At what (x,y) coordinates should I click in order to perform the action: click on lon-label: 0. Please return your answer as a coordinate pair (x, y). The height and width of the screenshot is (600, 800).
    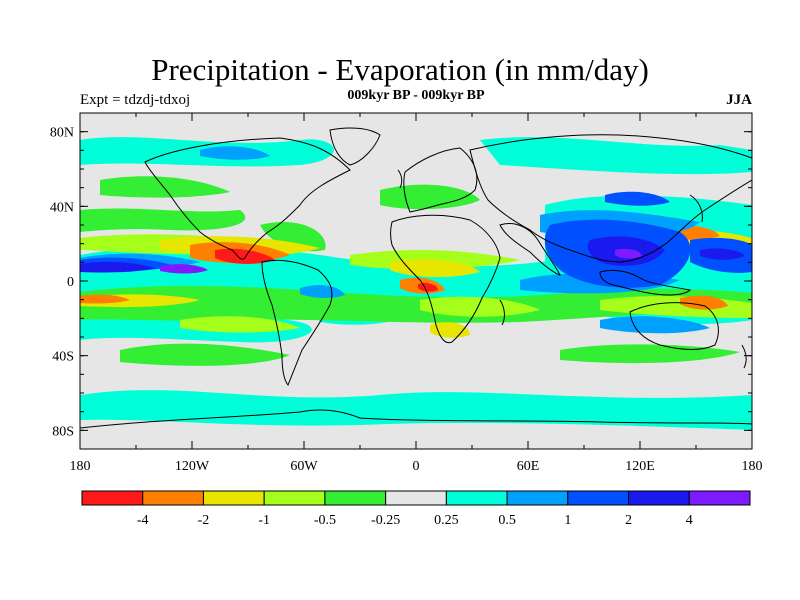
    Looking at the image, I should click on (416, 466).